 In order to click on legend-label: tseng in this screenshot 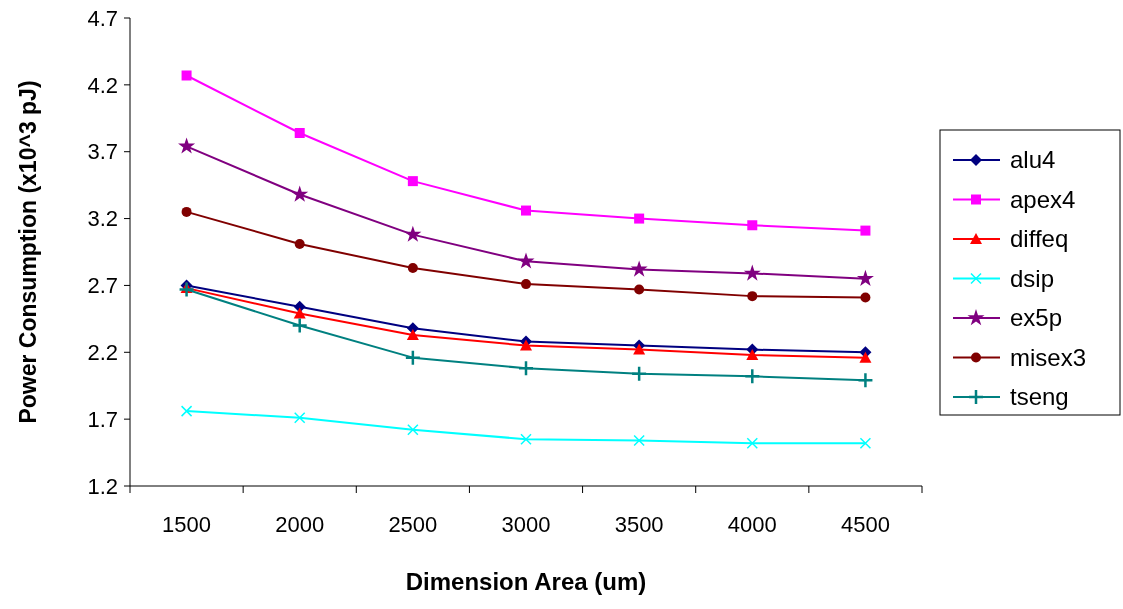, I will do `click(1039, 397)`.